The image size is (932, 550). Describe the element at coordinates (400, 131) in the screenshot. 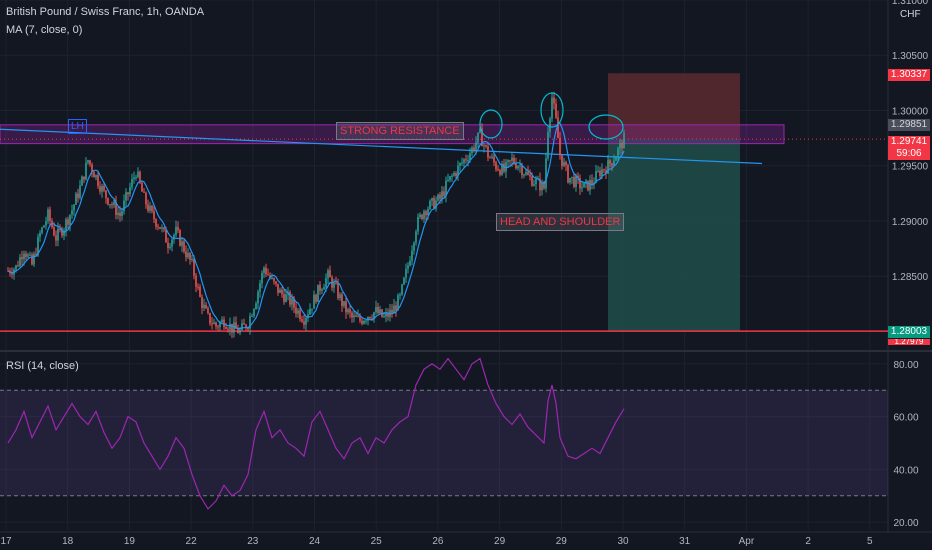

I see `strong-resistance-label: STRONG RESISTANCE` at that location.